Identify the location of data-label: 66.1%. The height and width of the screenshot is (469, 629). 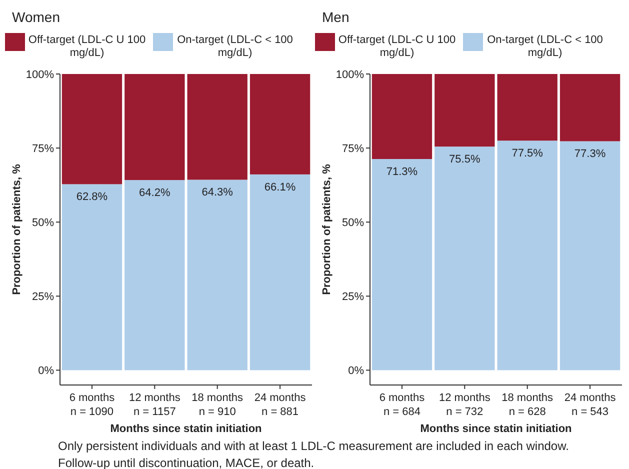
(280, 187).